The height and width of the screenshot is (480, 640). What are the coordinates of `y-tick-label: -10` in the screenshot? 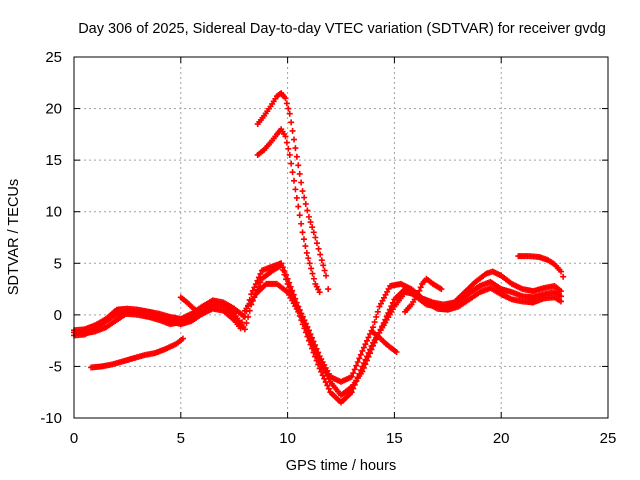 It's located at (51, 418).